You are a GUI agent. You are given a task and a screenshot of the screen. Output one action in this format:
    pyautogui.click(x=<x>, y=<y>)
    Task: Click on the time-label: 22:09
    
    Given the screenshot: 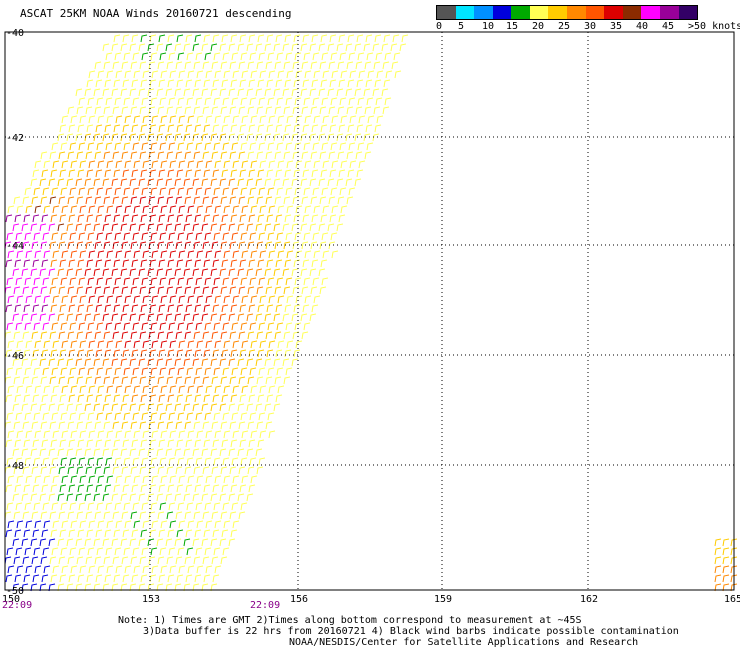 What is the action you would take?
    pyautogui.click(x=17, y=605)
    